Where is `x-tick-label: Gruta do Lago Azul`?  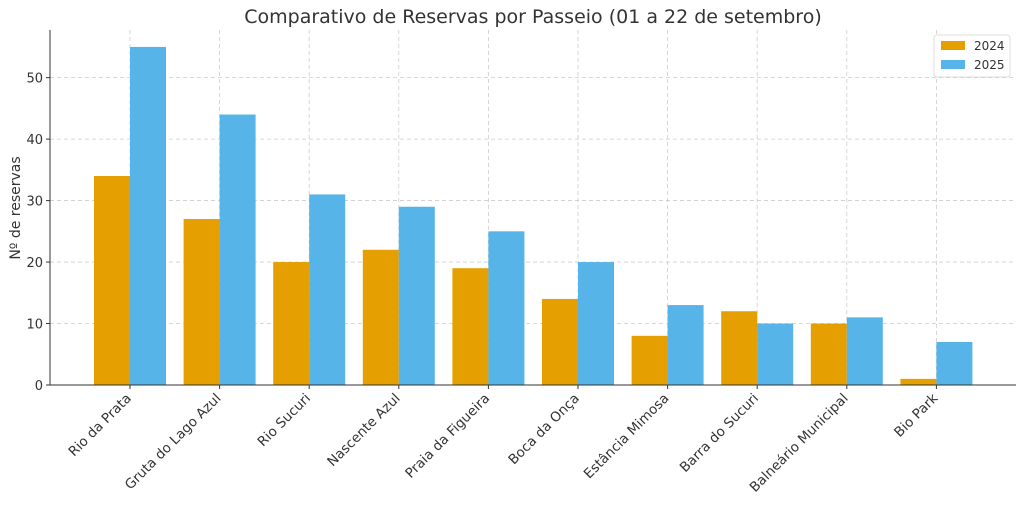
x-tick-label: Gruta do Lago Azul is located at coordinates (173, 442).